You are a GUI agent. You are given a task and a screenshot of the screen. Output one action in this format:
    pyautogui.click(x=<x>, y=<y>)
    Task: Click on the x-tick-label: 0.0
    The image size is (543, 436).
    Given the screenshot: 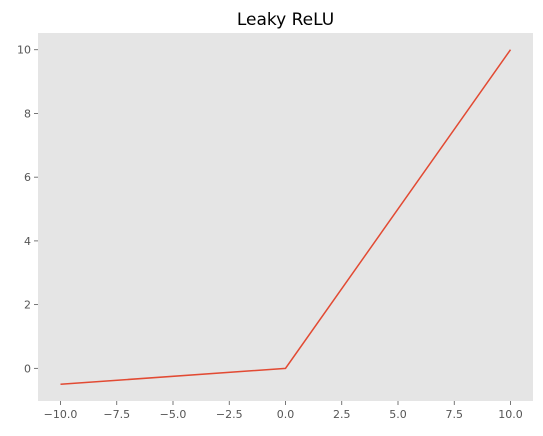 What is the action you would take?
    pyautogui.click(x=286, y=414)
    